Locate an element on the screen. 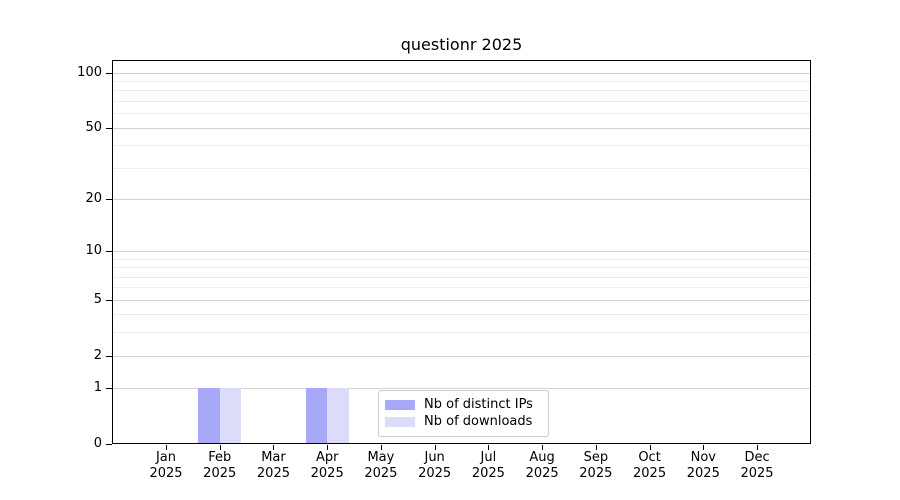 The image size is (900, 500). y-tick-label: 20 is located at coordinates (93, 198).